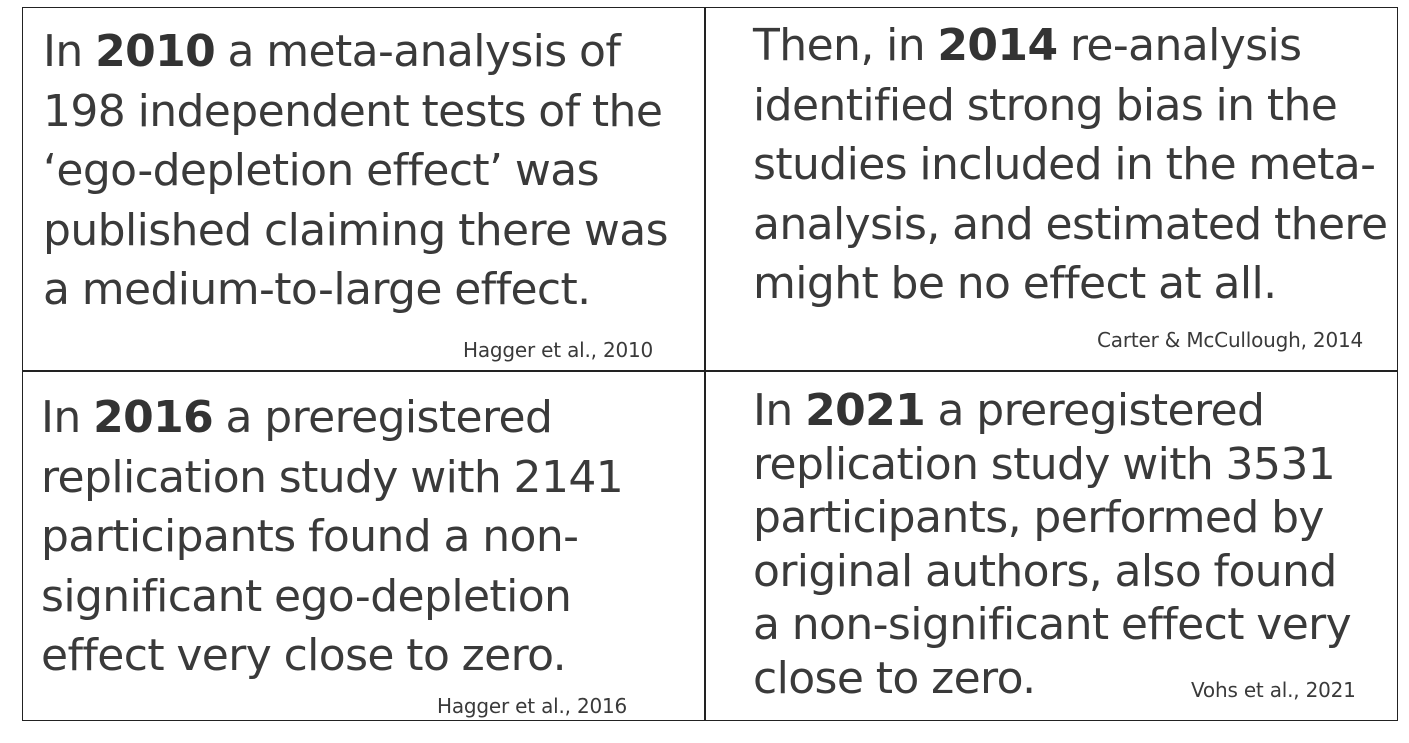 The height and width of the screenshot is (743, 1409). What do you see at coordinates (304, 655) in the screenshot?
I see `text-line: effect very close to zero.` at bounding box center [304, 655].